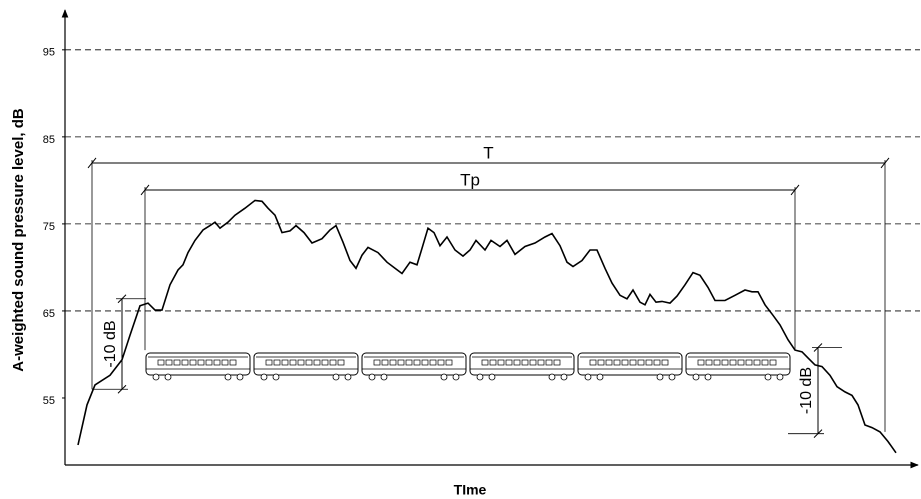 This screenshot has width=921, height=499. I want to click on span-label: Tp, so click(470, 179).